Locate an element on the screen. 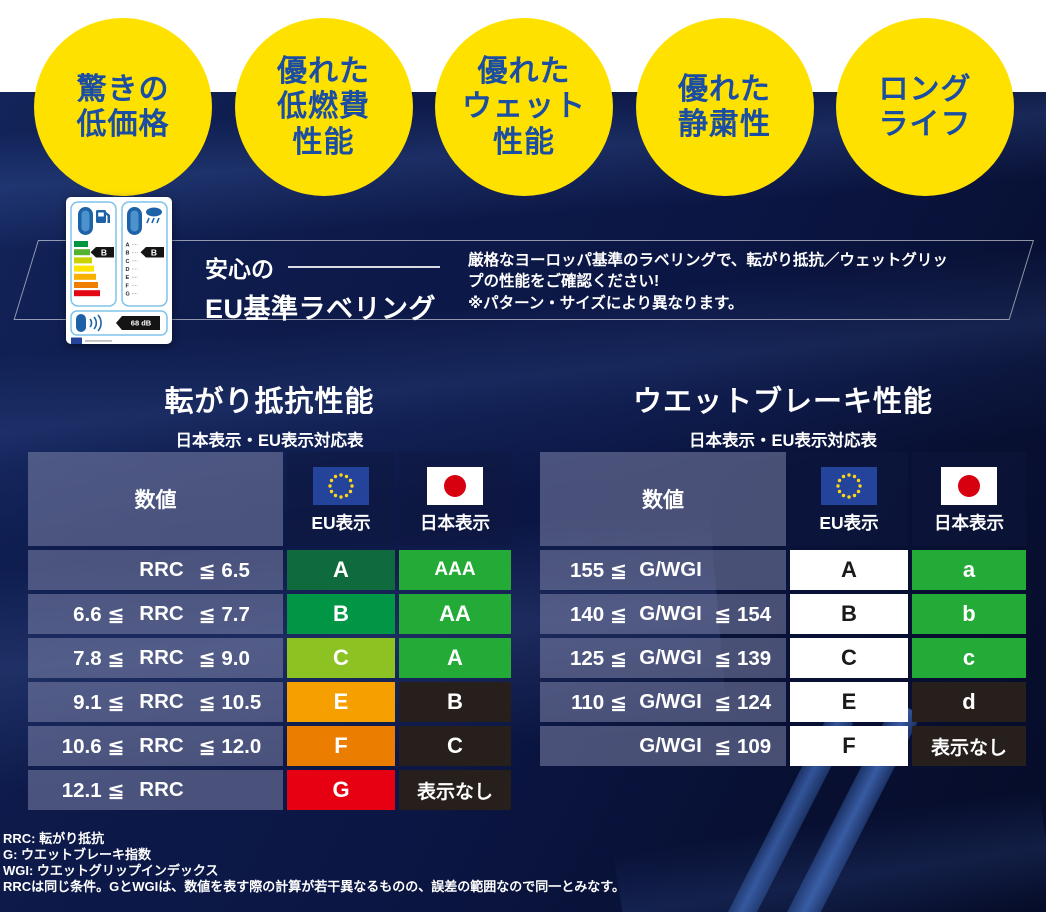 This screenshot has width=1046, height=912. feature-badge-quietness: 優れた 静粛性 is located at coordinates (724, 107).